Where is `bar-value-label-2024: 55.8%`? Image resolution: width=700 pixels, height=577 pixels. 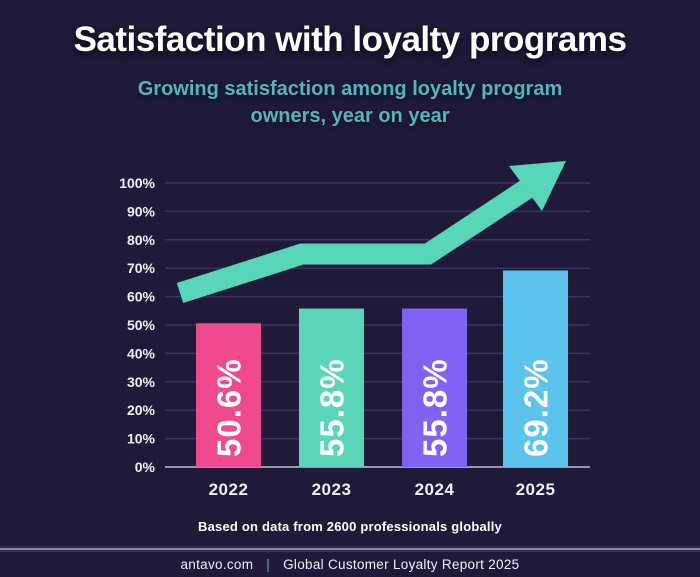
bar-value-label-2024: 55.8% is located at coordinates (435, 407).